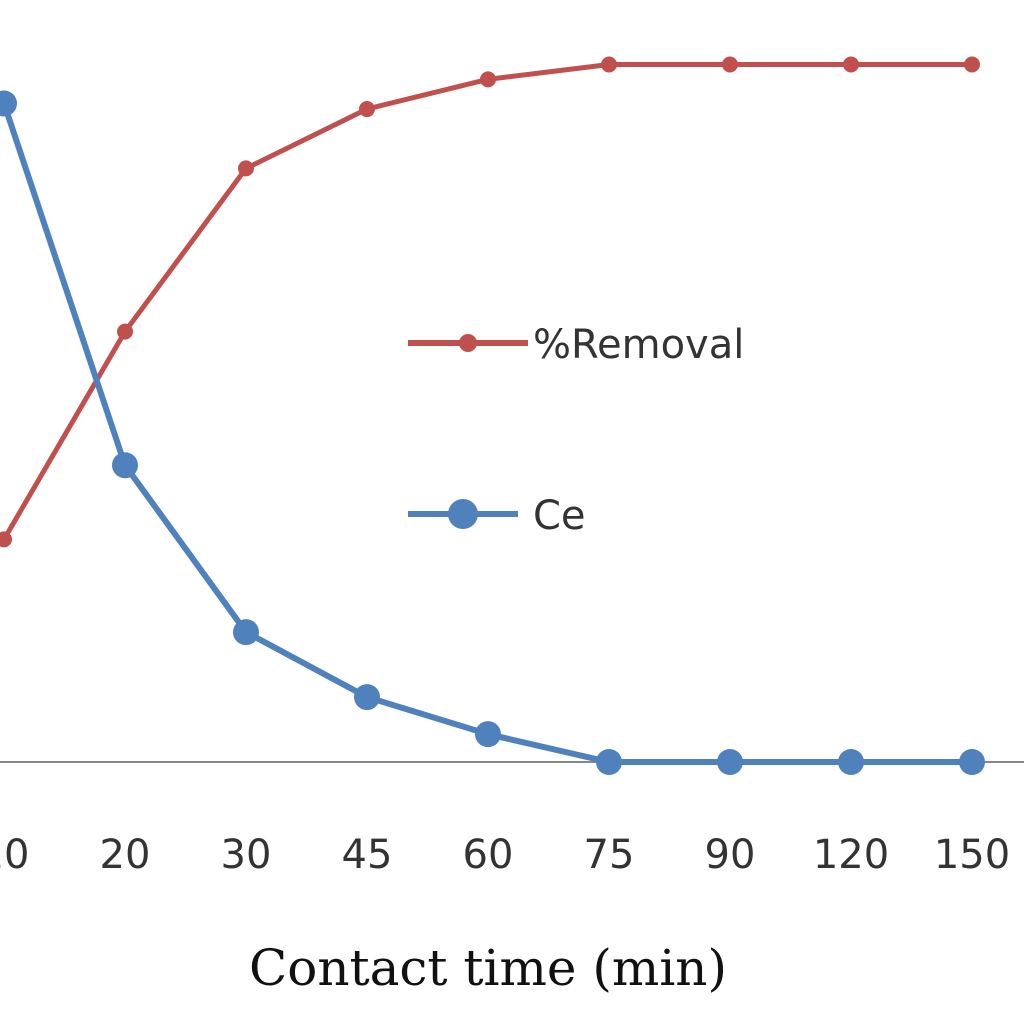  I want to click on x-tick-label-75: 75, so click(609, 855).